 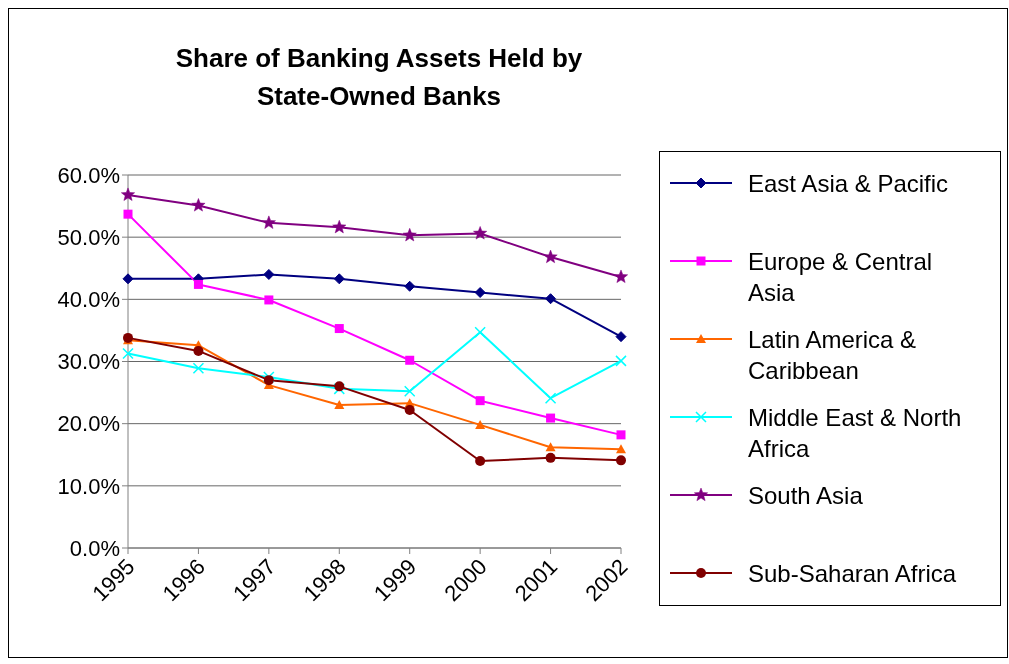 I want to click on y-tick-label: 10.0%, so click(x=88, y=486).